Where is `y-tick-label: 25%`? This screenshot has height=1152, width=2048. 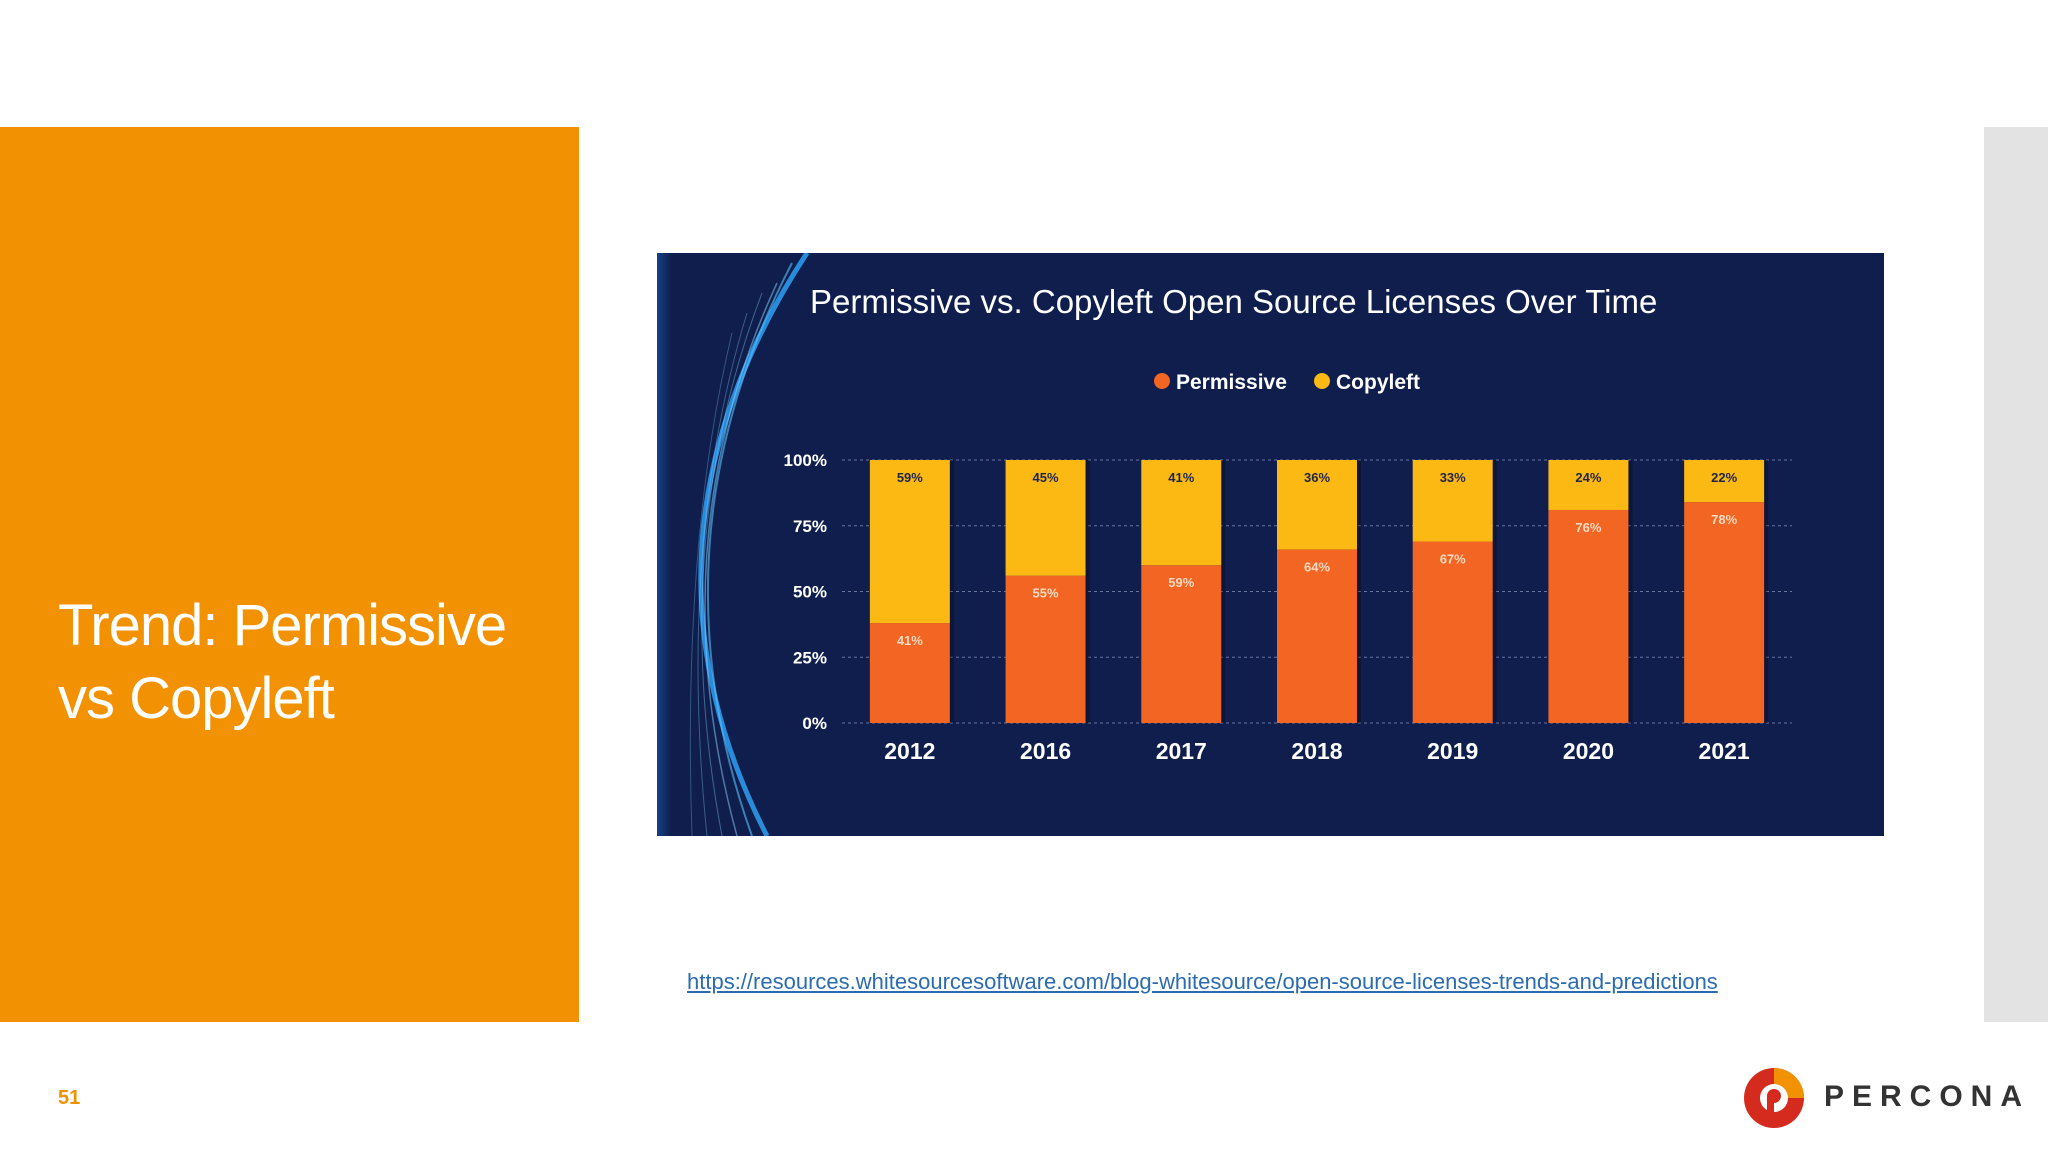
y-tick-label: 25% is located at coordinates (810, 657).